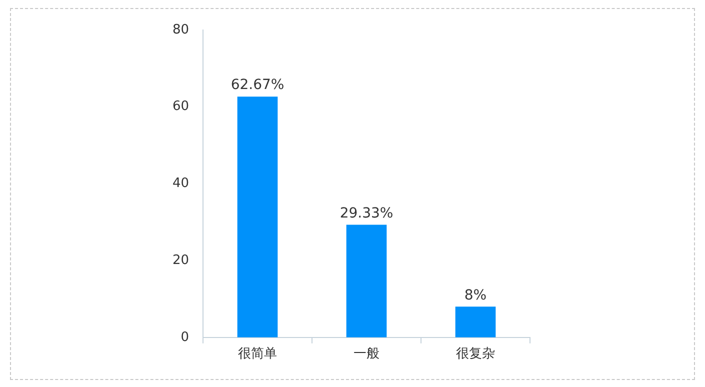  I want to click on y-tick-label: 80, so click(180, 30).